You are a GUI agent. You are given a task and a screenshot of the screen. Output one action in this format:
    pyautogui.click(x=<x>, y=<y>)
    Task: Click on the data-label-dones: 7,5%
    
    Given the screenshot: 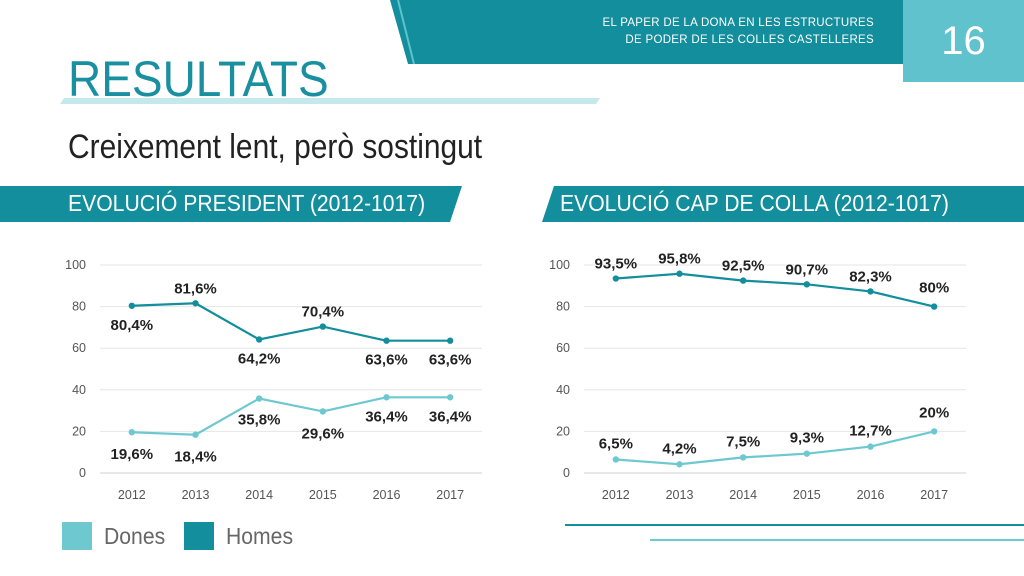 What is the action you would take?
    pyautogui.click(x=743, y=441)
    